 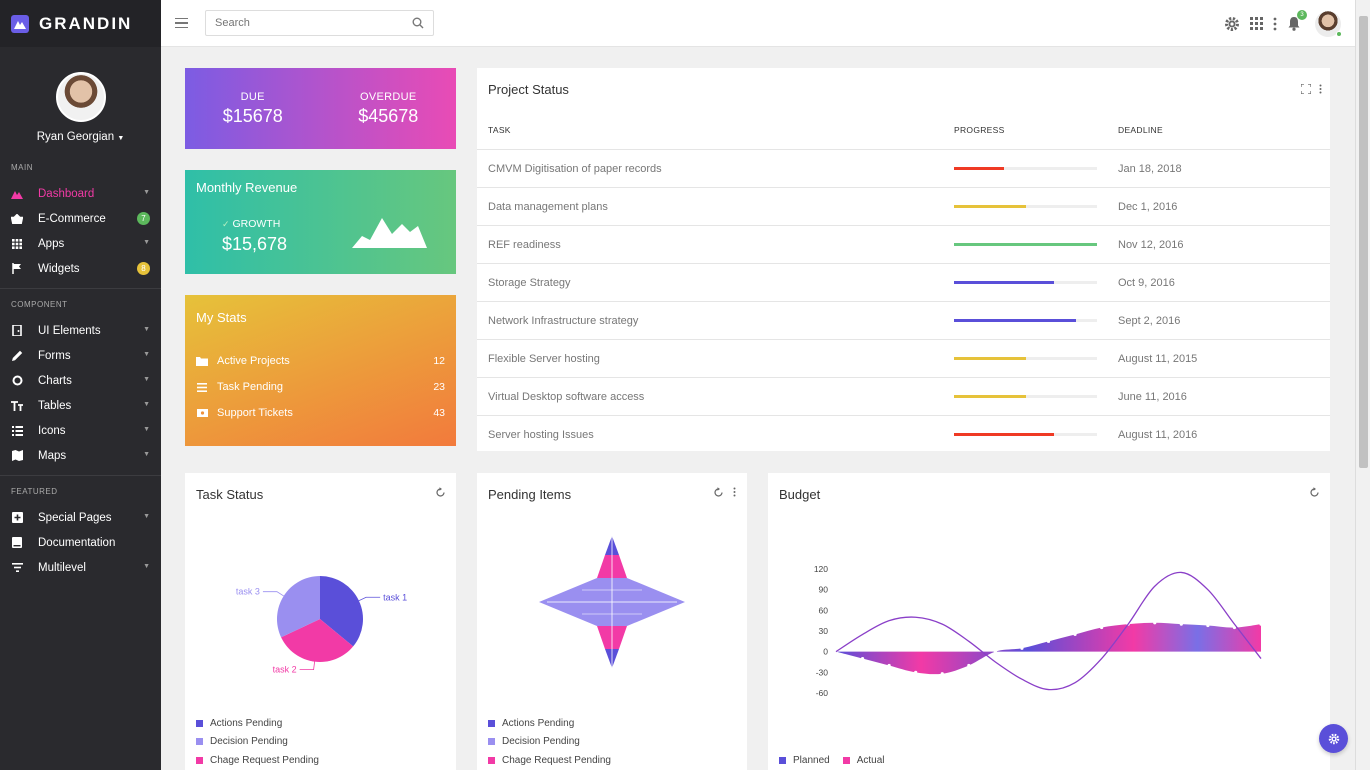 I want to click on overdue-value: $45678, so click(x=388, y=115).